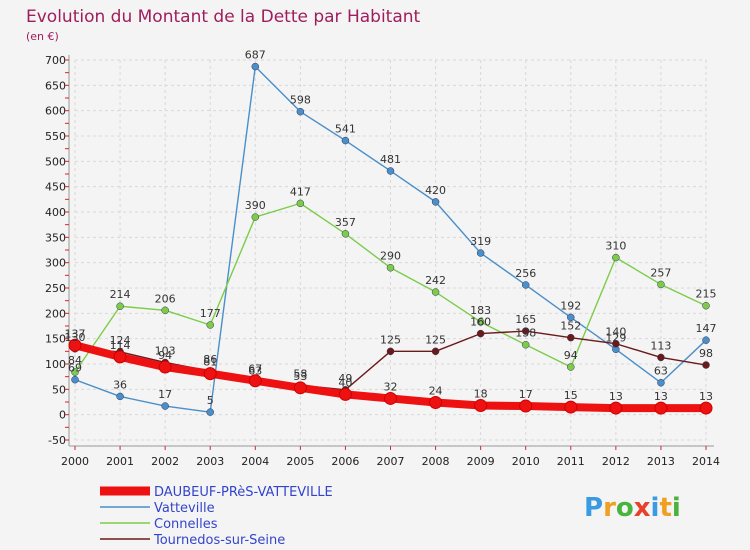 The image size is (750, 550). Describe the element at coordinates (57, 440) in the screenshot. I see `y-tick-label: -50` at that location.